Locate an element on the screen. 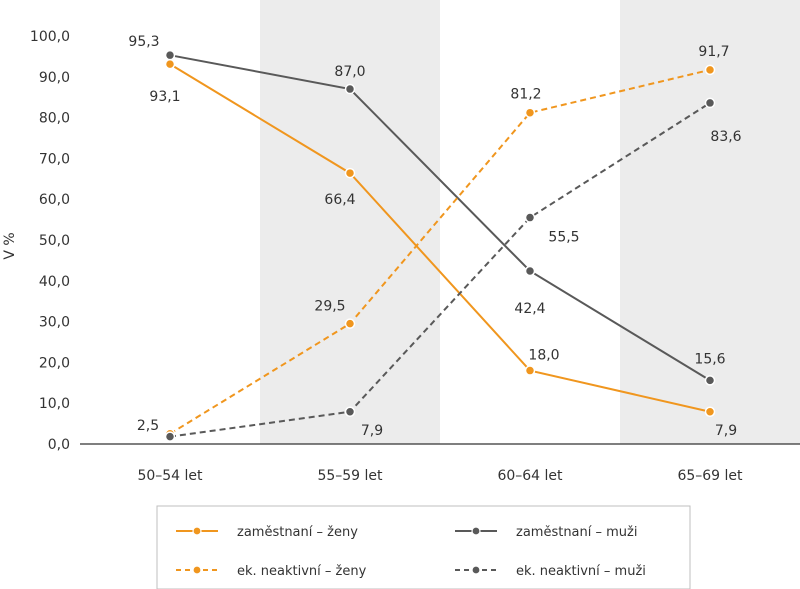 Image resolution: width=800 pixels, height=589 pixels. data-label: 18,0 is located at coordinates (543, 356).